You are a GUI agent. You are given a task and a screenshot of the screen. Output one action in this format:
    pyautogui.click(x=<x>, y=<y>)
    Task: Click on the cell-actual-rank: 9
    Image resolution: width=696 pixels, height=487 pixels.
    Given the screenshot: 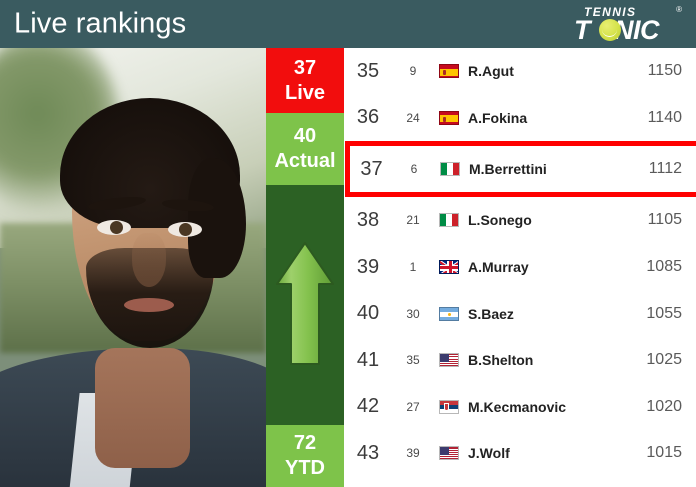 What is the action you would take?
    pyautogui.click(x=413, y=71)
    